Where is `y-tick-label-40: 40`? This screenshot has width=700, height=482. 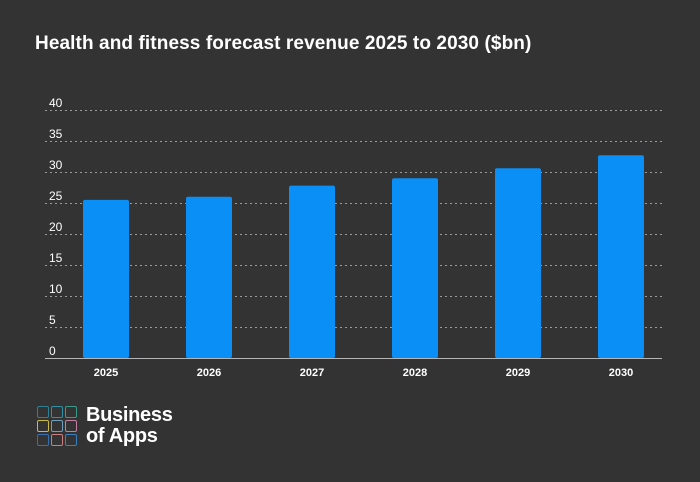 y-tick-label-40: 40 is located at coordinates (56, 103).